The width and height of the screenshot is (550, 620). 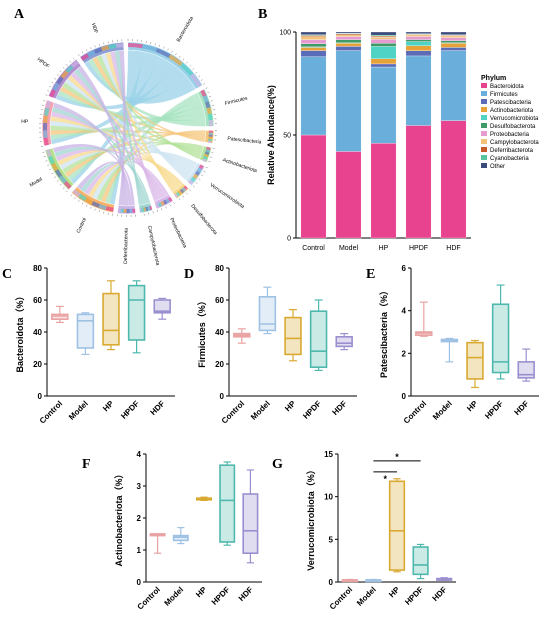 I want to click on chord-taxon-label: Deferribacterota, so click(x=126, y=246).